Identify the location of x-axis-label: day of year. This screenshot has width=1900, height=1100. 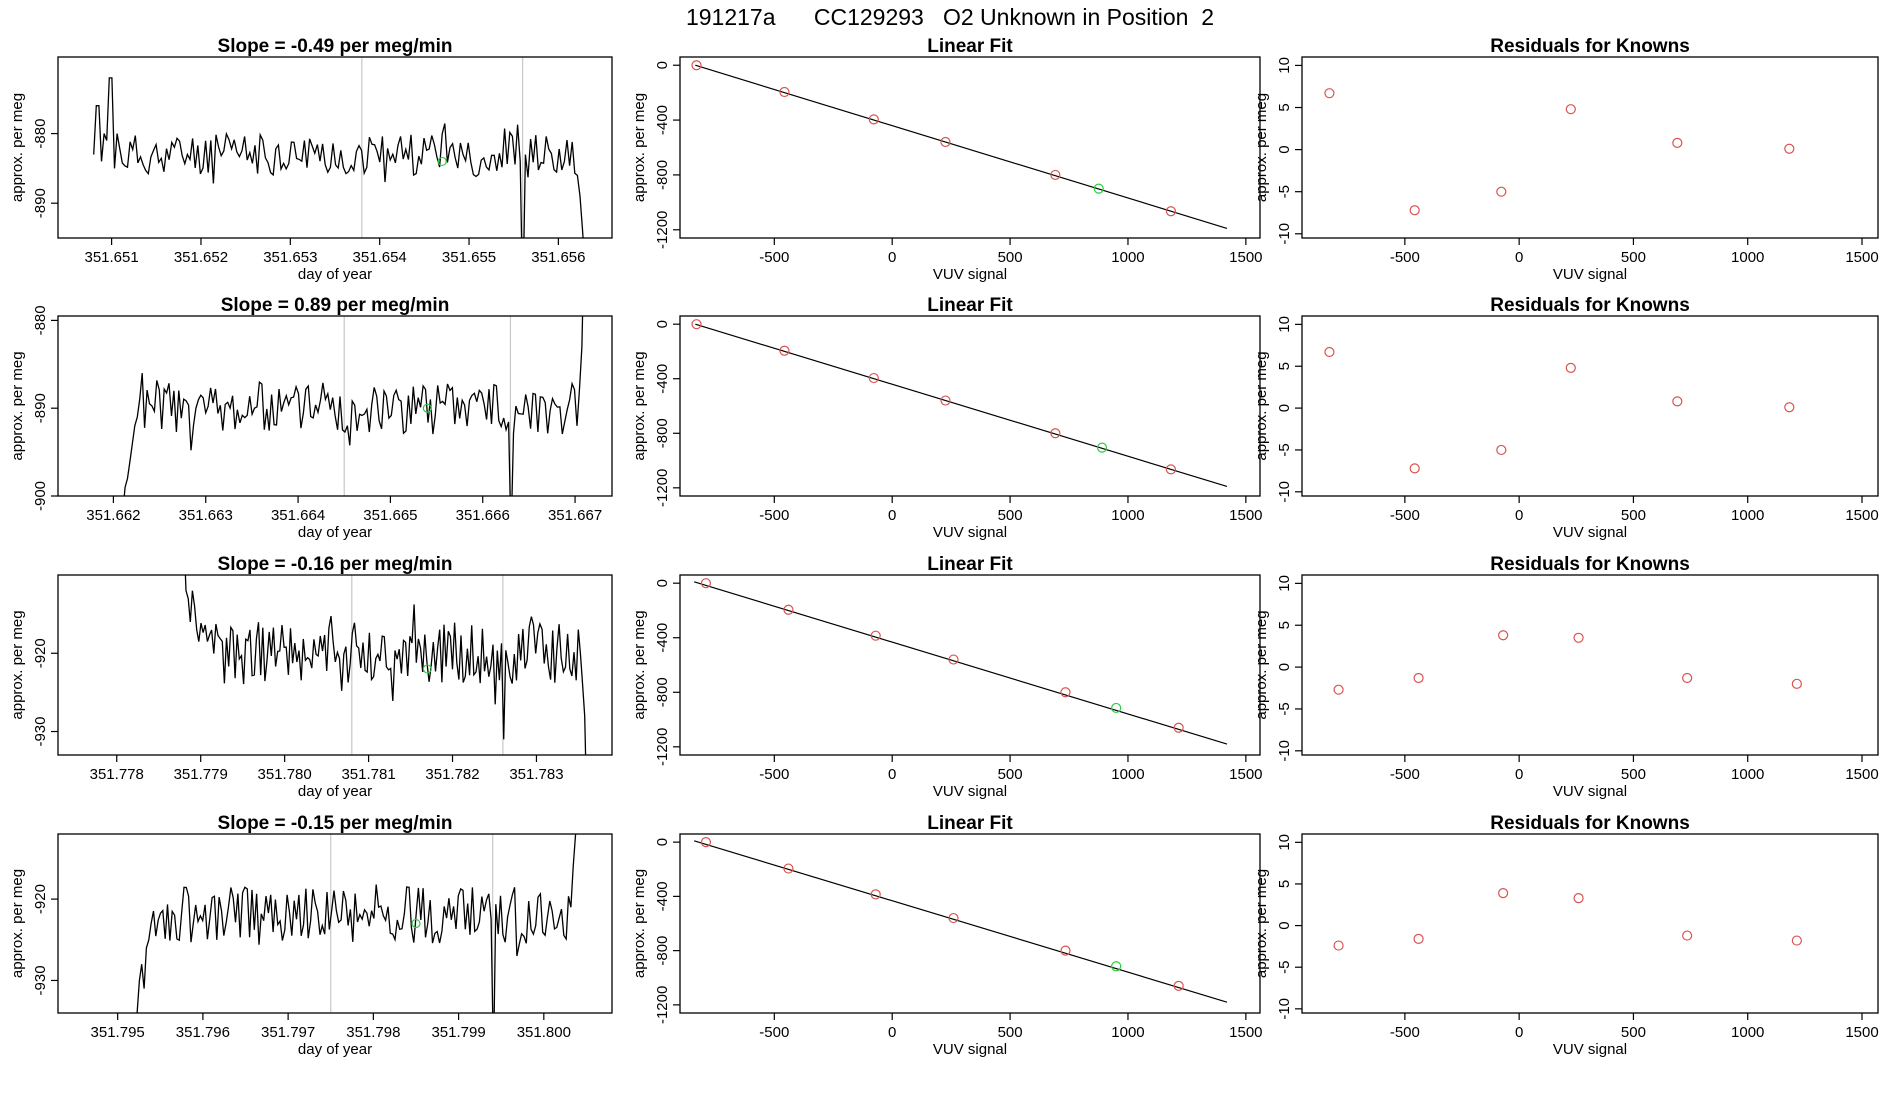
(335, 274).